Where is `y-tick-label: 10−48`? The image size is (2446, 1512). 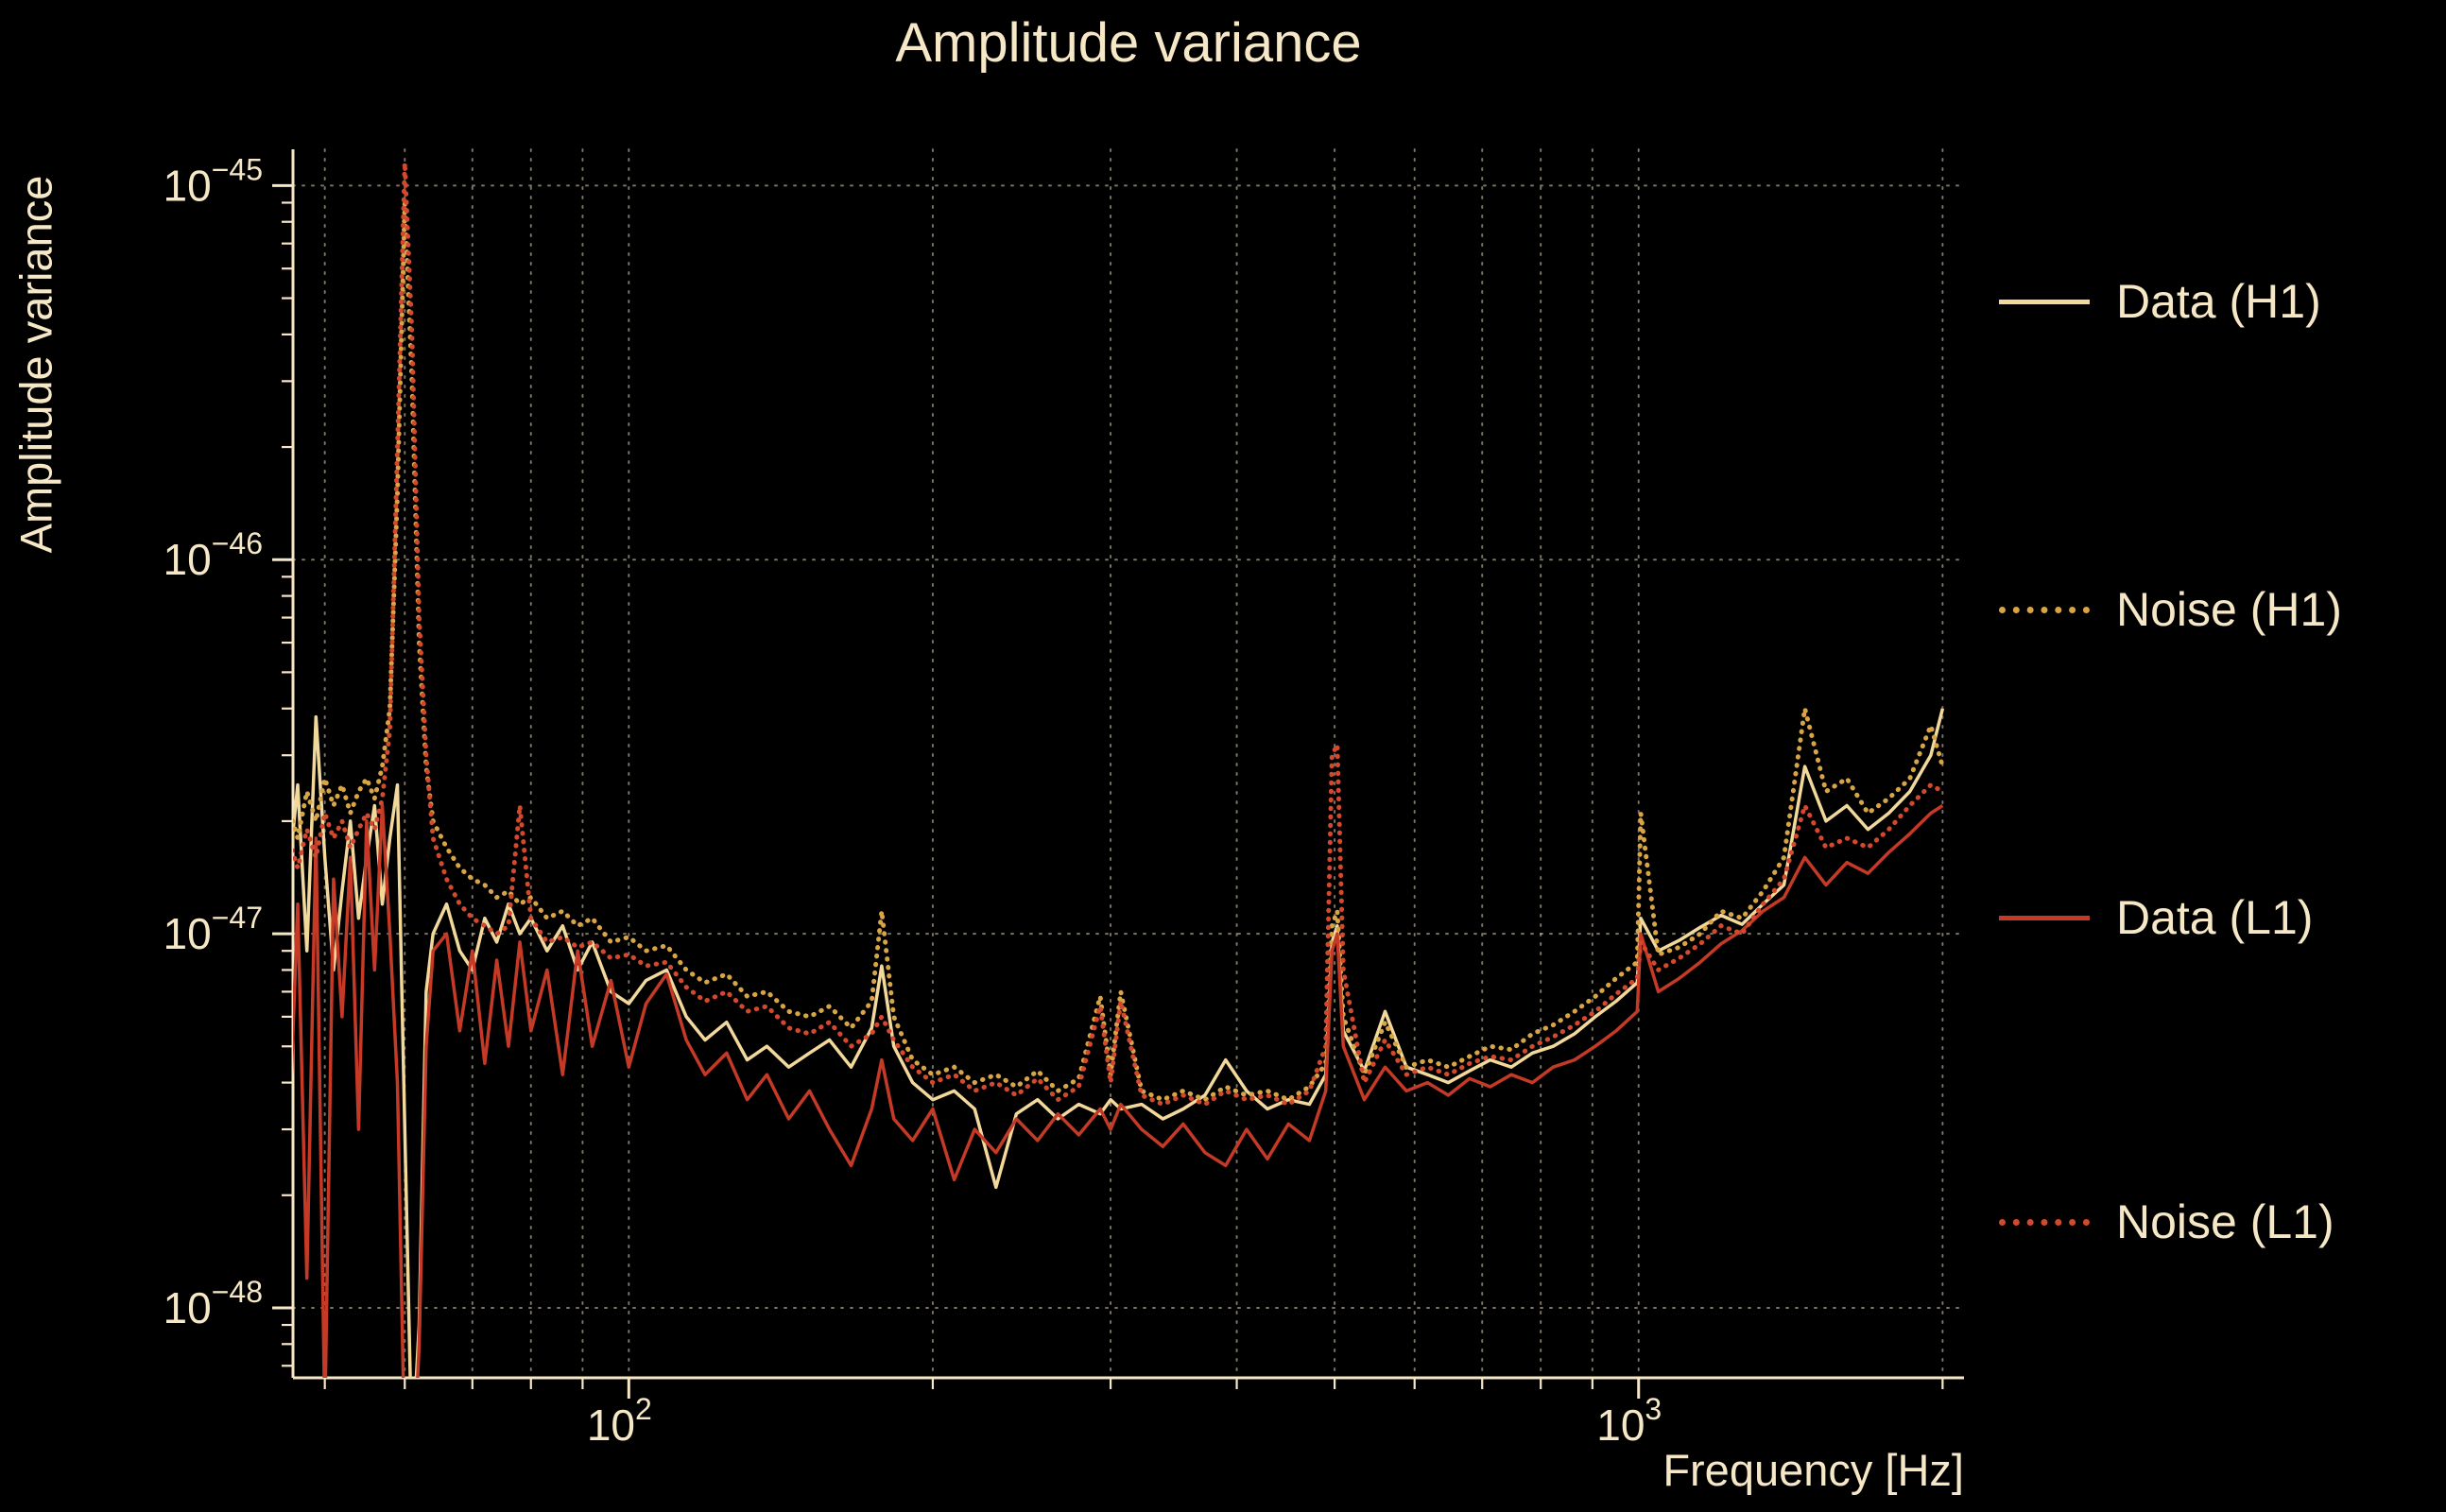
y-tick-label: 10−48 is located at coordinates (213, 1303).